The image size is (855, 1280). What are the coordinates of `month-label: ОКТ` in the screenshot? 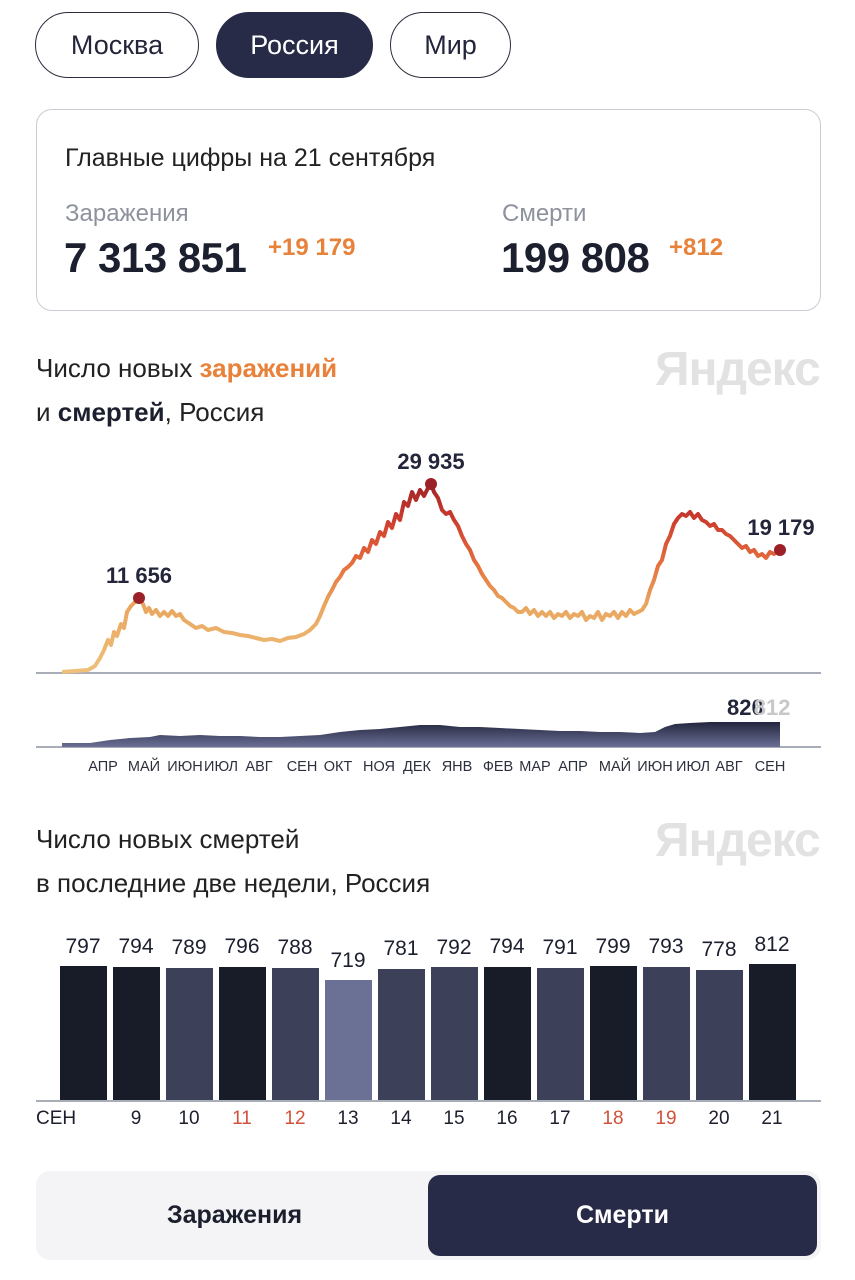 It's located at (338, 767).